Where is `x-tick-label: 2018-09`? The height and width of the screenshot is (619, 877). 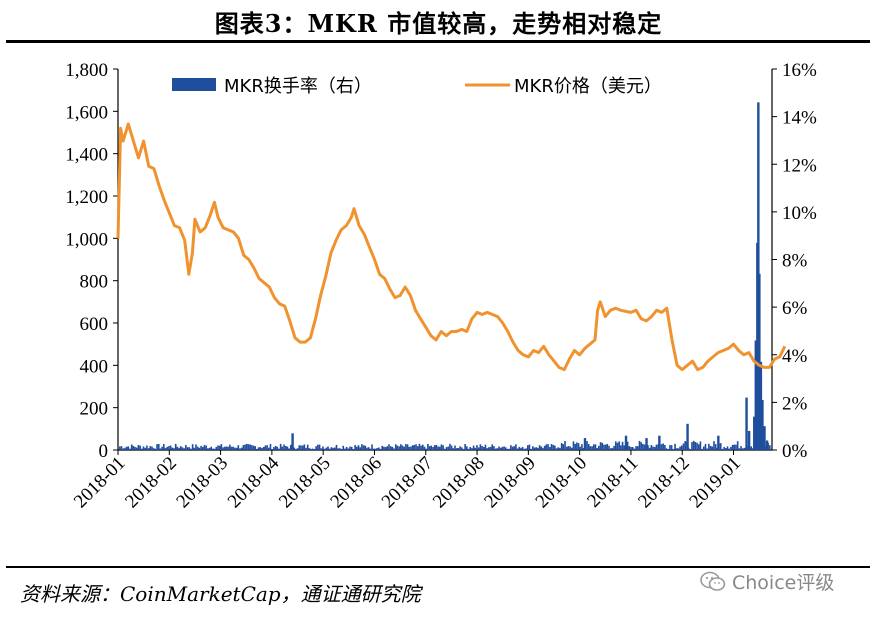
x-tick-label: 2018-09 is located at coordinates (510, 483).